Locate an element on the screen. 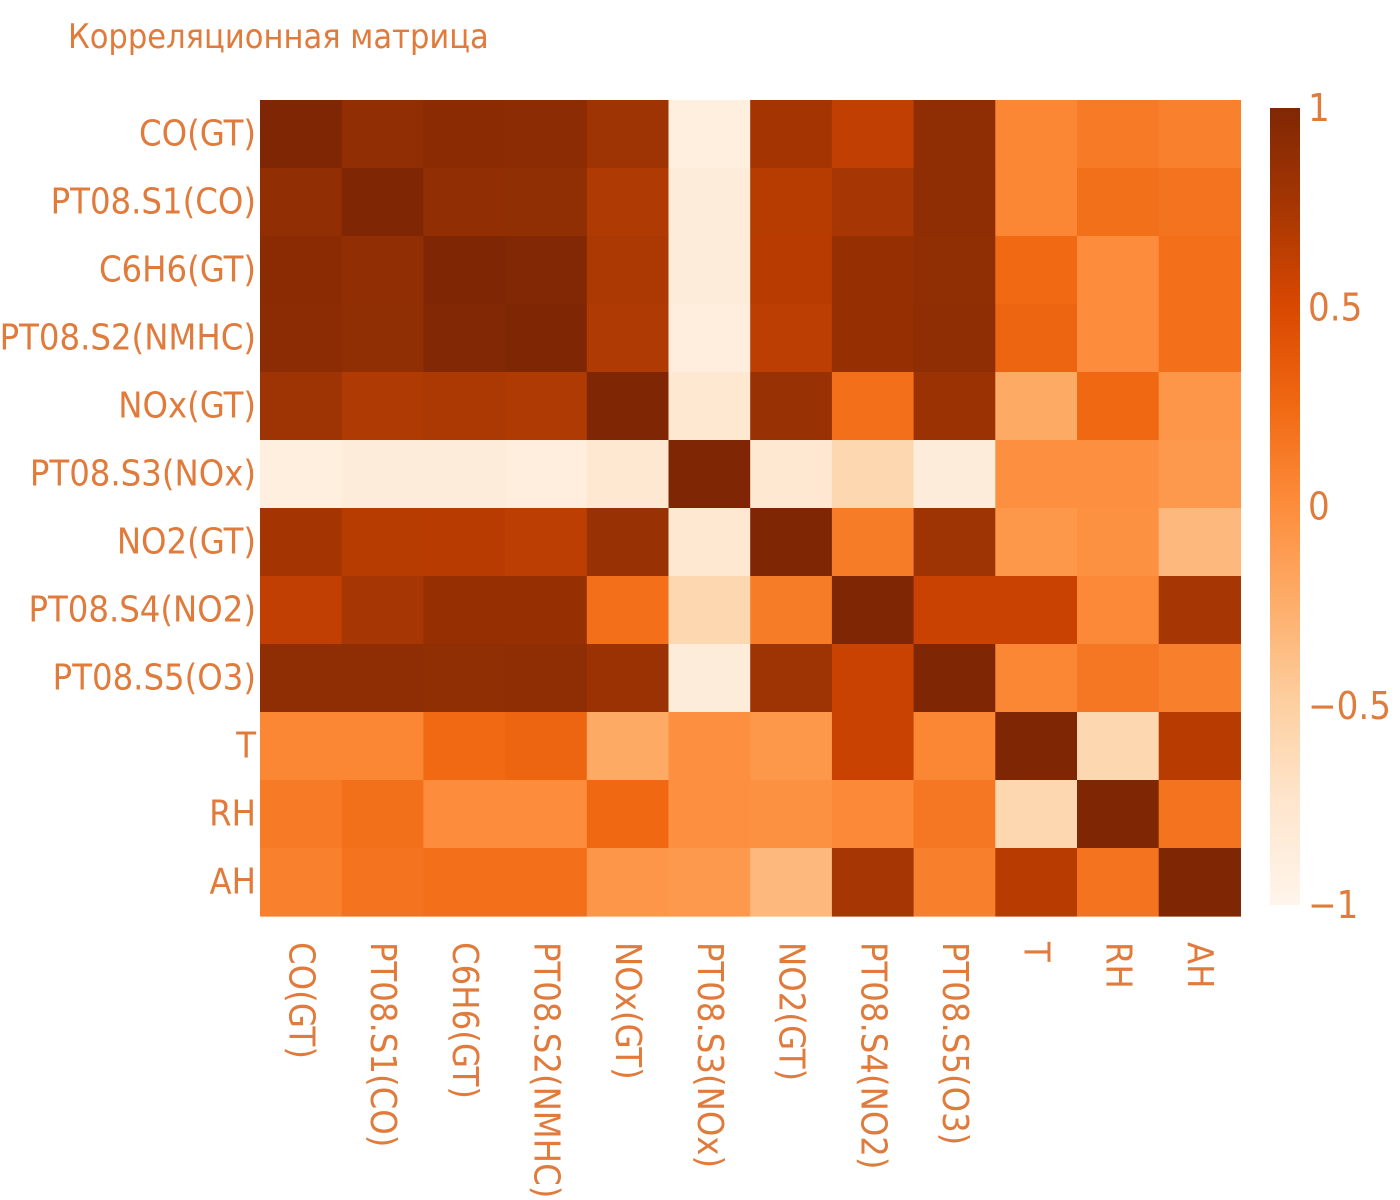  heatmap-cell-rh-pt08-s4-no2 is located at coordinates (873, 814).